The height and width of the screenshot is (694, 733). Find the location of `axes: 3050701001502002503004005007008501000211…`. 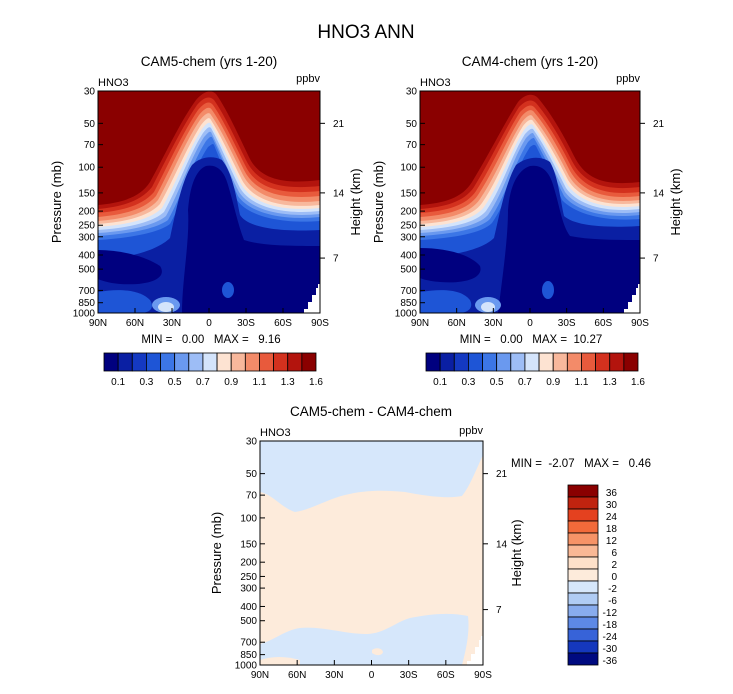

axes: 3050701001502002503004005007008501000211… is located at coordinates (530, 208).